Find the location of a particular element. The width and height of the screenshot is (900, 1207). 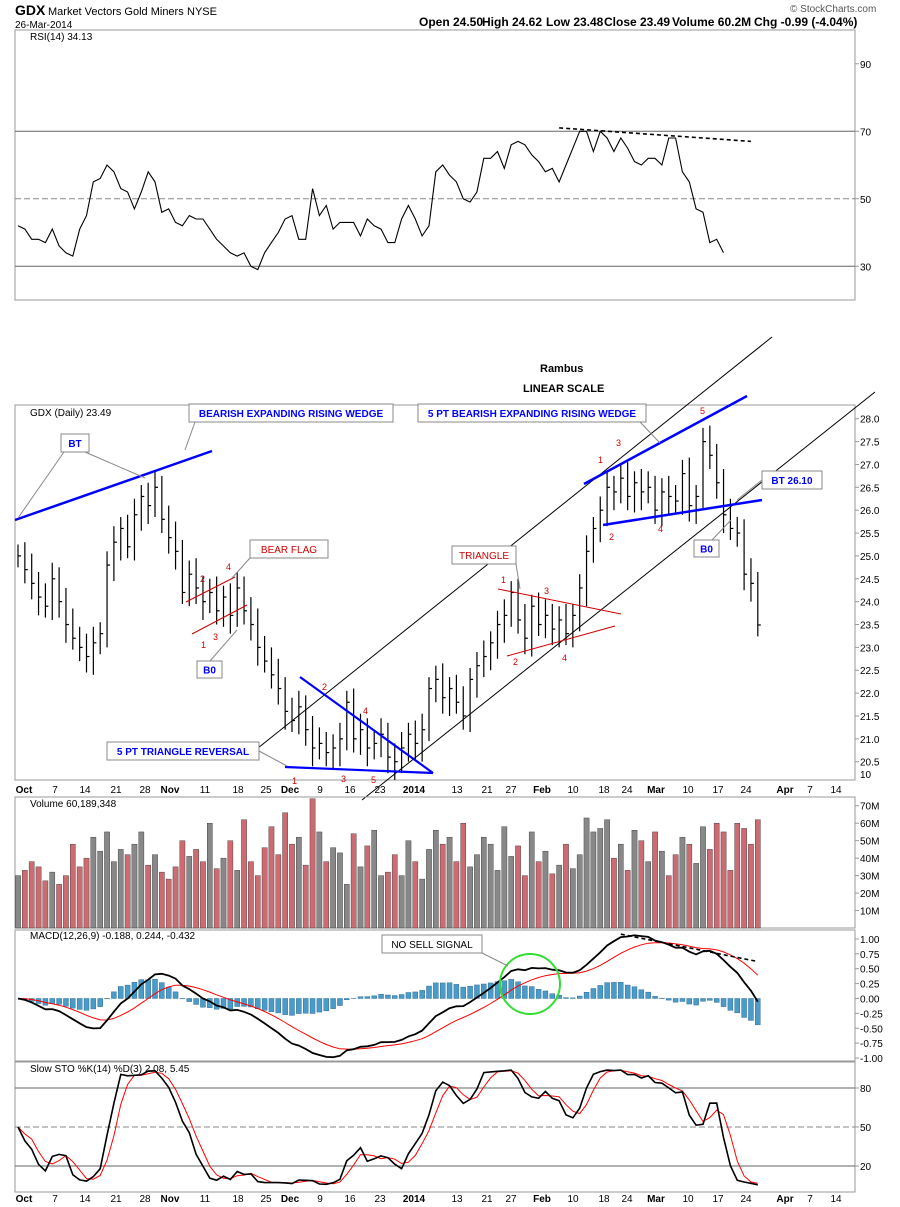

wedge-1-callout: BEARISH EXPANDING RISING WEDGE is located at coordinates (291, 414).